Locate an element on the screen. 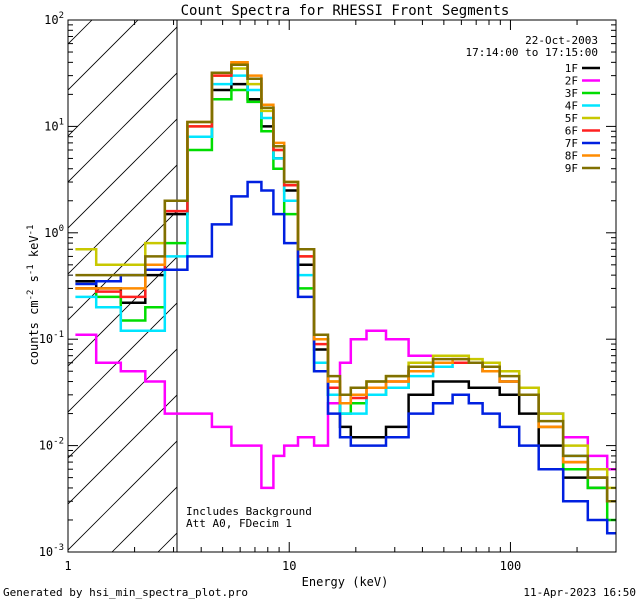  y-axis-label: counts cm-2 s-1 keV-1 is located at coordinates (33, 295).